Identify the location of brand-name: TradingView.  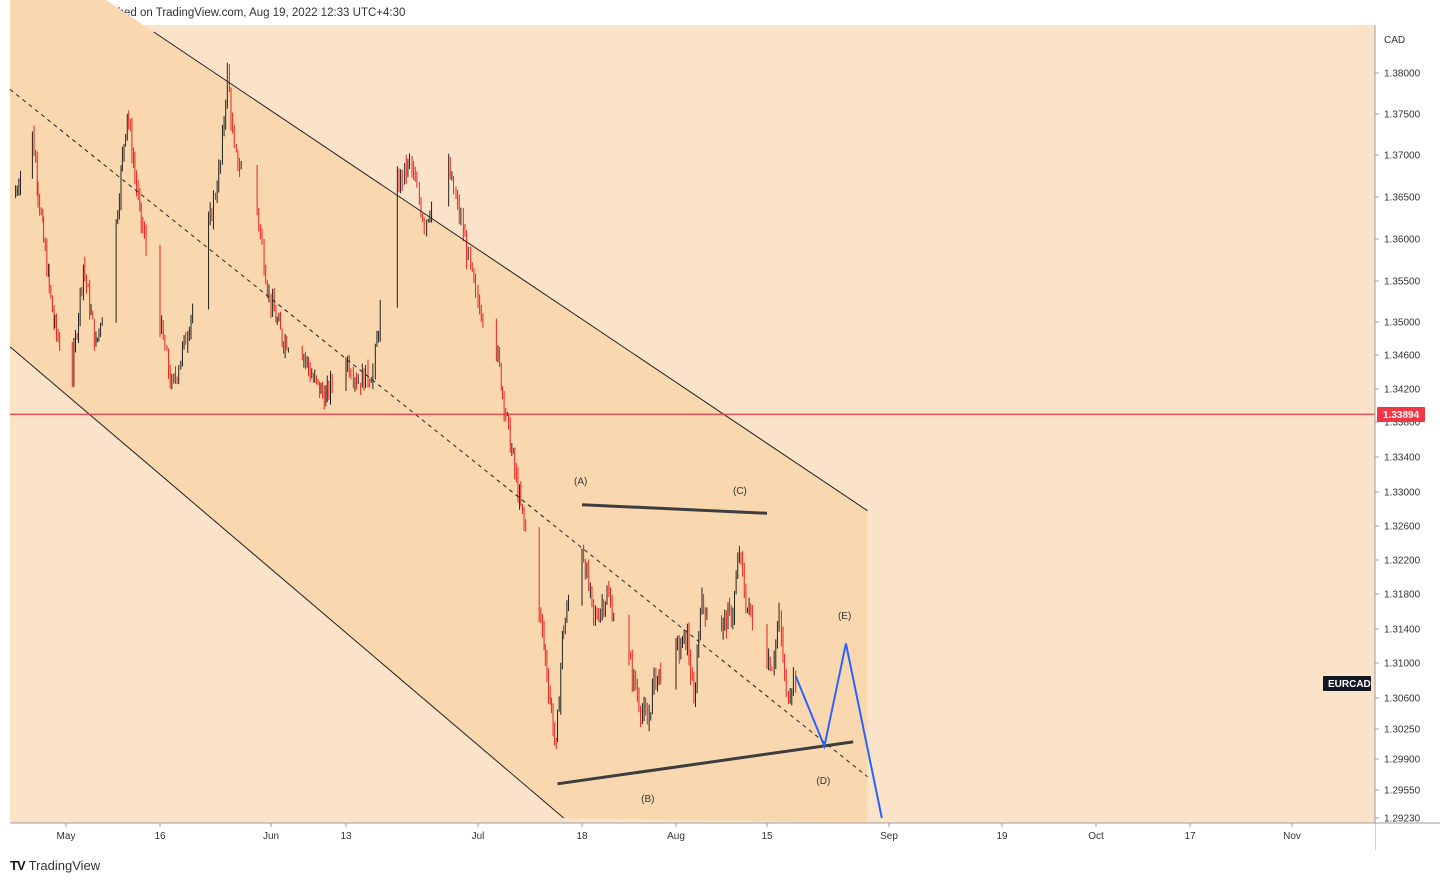
(64, 865).